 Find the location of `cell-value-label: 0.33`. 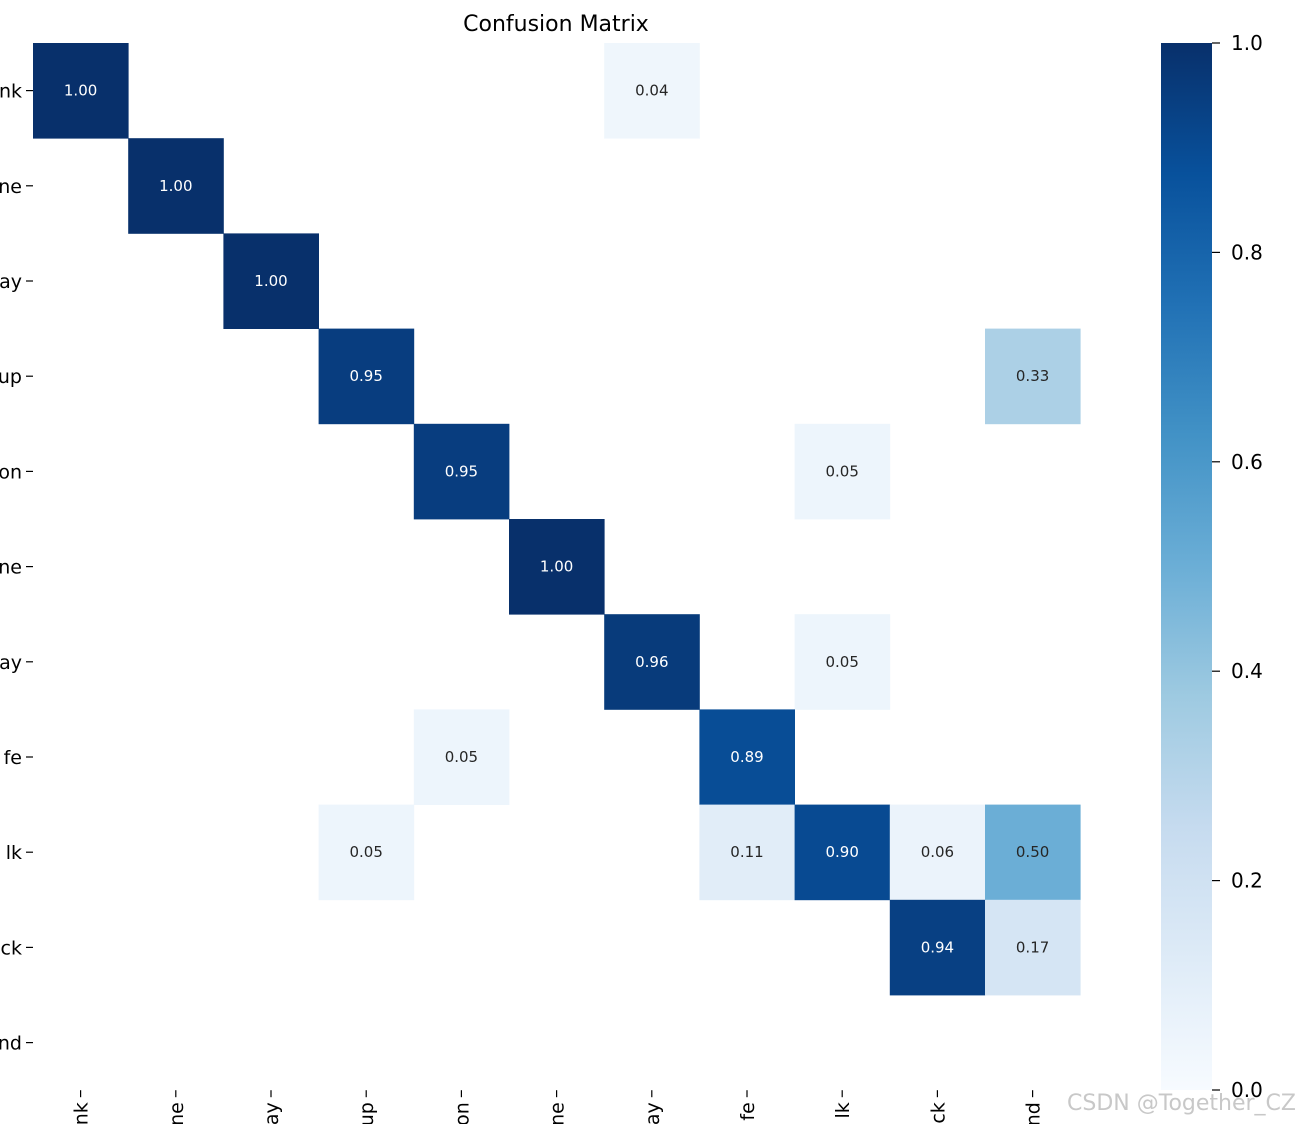

cell-value-label: 0.33 is located at coordinates (1032, 376).